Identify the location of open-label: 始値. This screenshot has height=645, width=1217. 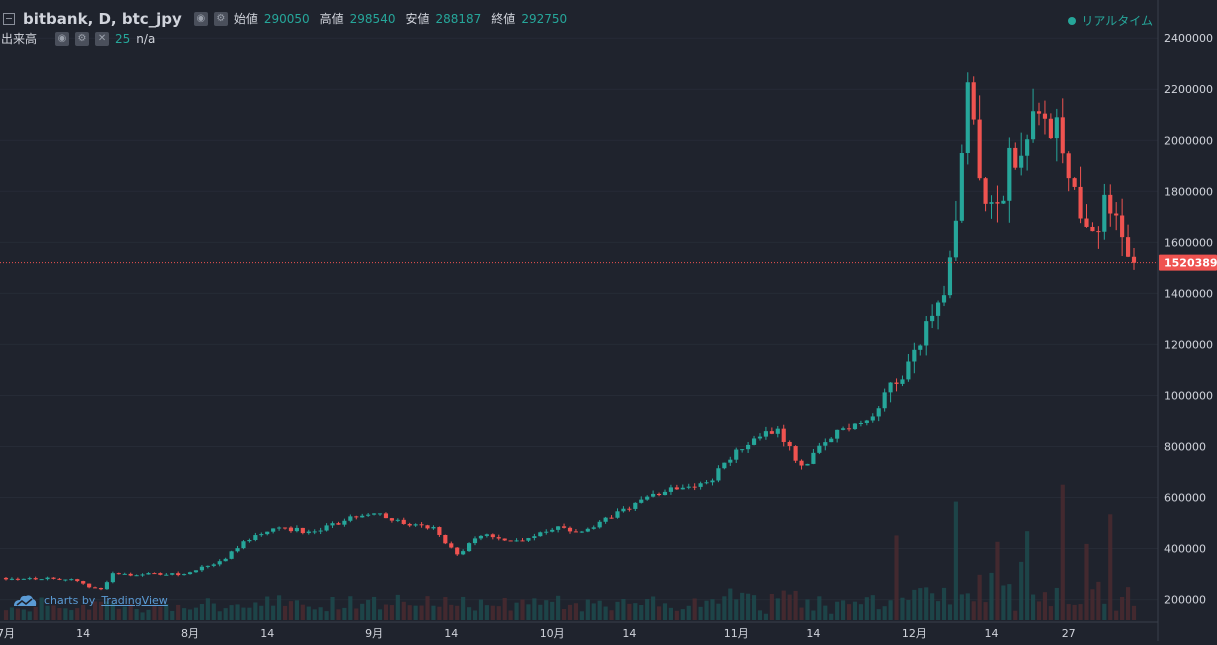
(245, 19).